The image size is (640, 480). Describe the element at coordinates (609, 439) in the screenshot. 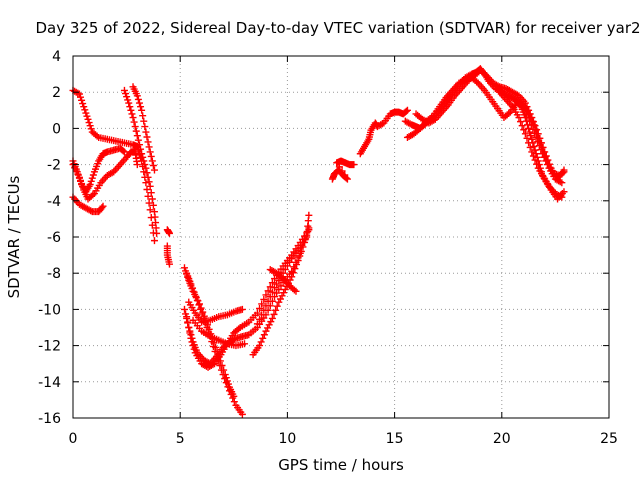

I see `x-tick-label: 25` at that location.